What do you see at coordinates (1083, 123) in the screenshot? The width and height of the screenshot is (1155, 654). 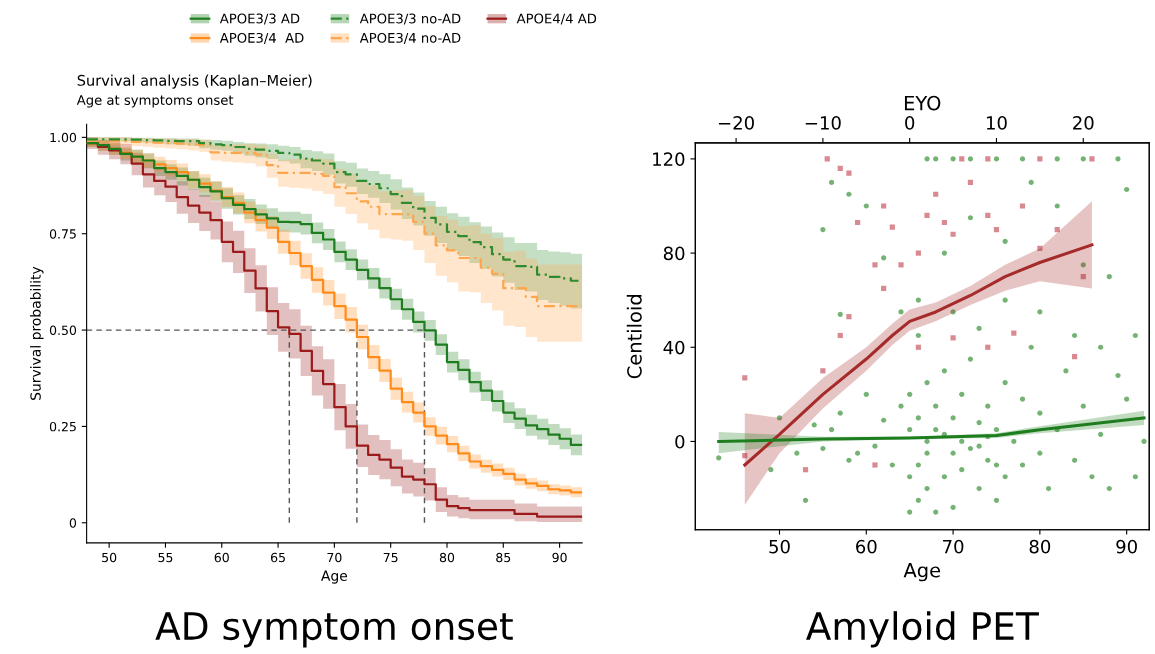 I see `x2-tick-label: 20` at bounding box center [1083, 123].